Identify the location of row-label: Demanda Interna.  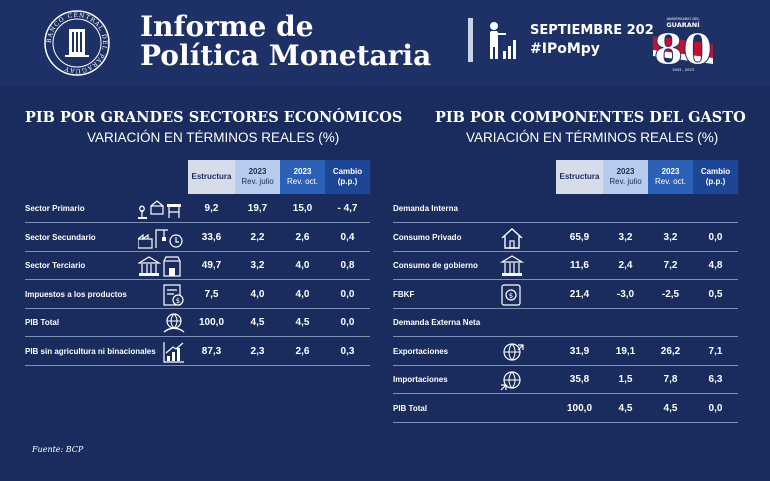
(425, 208).